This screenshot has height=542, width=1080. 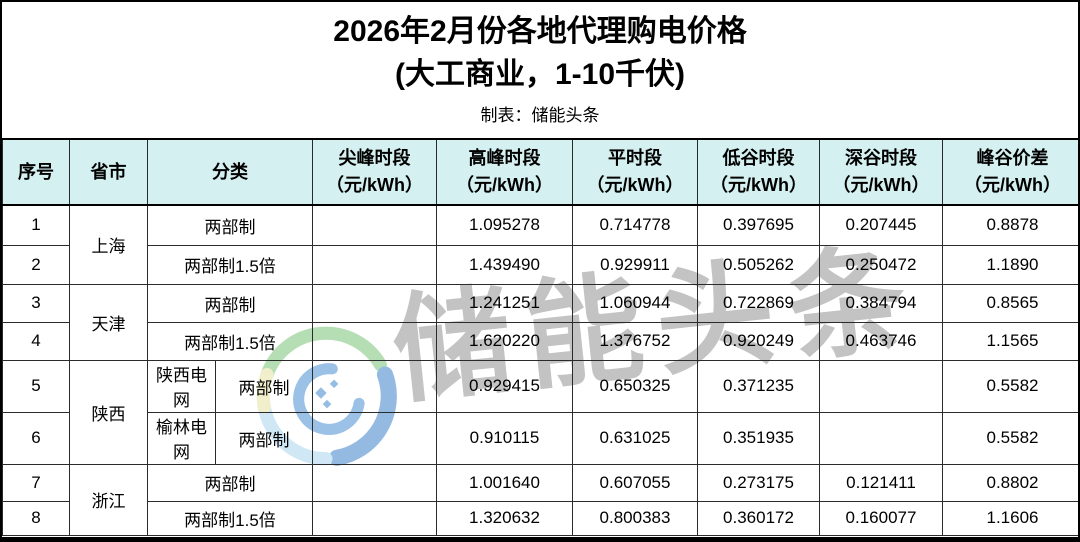 What do you see at coordinates (504, 482) in the screenshot?
I see `cell-peak: 1.001640` at bounding box center [504, 482].